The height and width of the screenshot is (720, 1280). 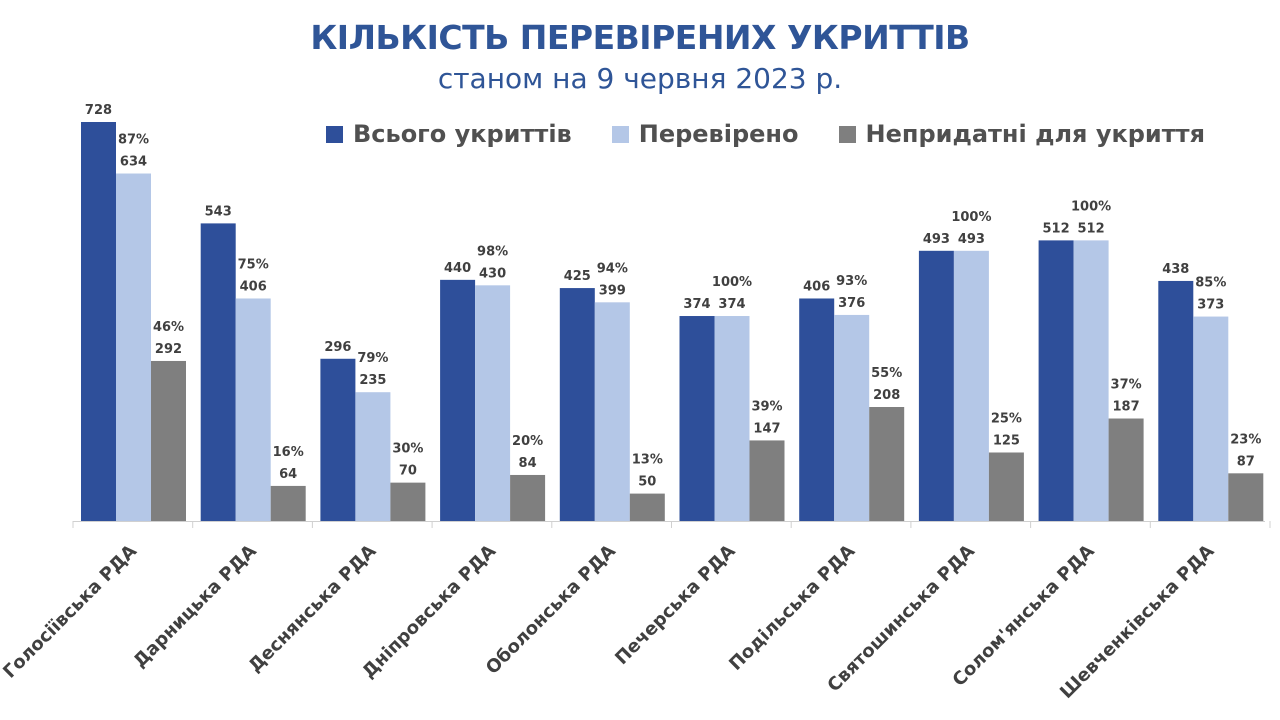 What do you see at coordinates (407, 449) in the screenshot?
I see `percent-label: 30%` at bounding box center [407, 449].